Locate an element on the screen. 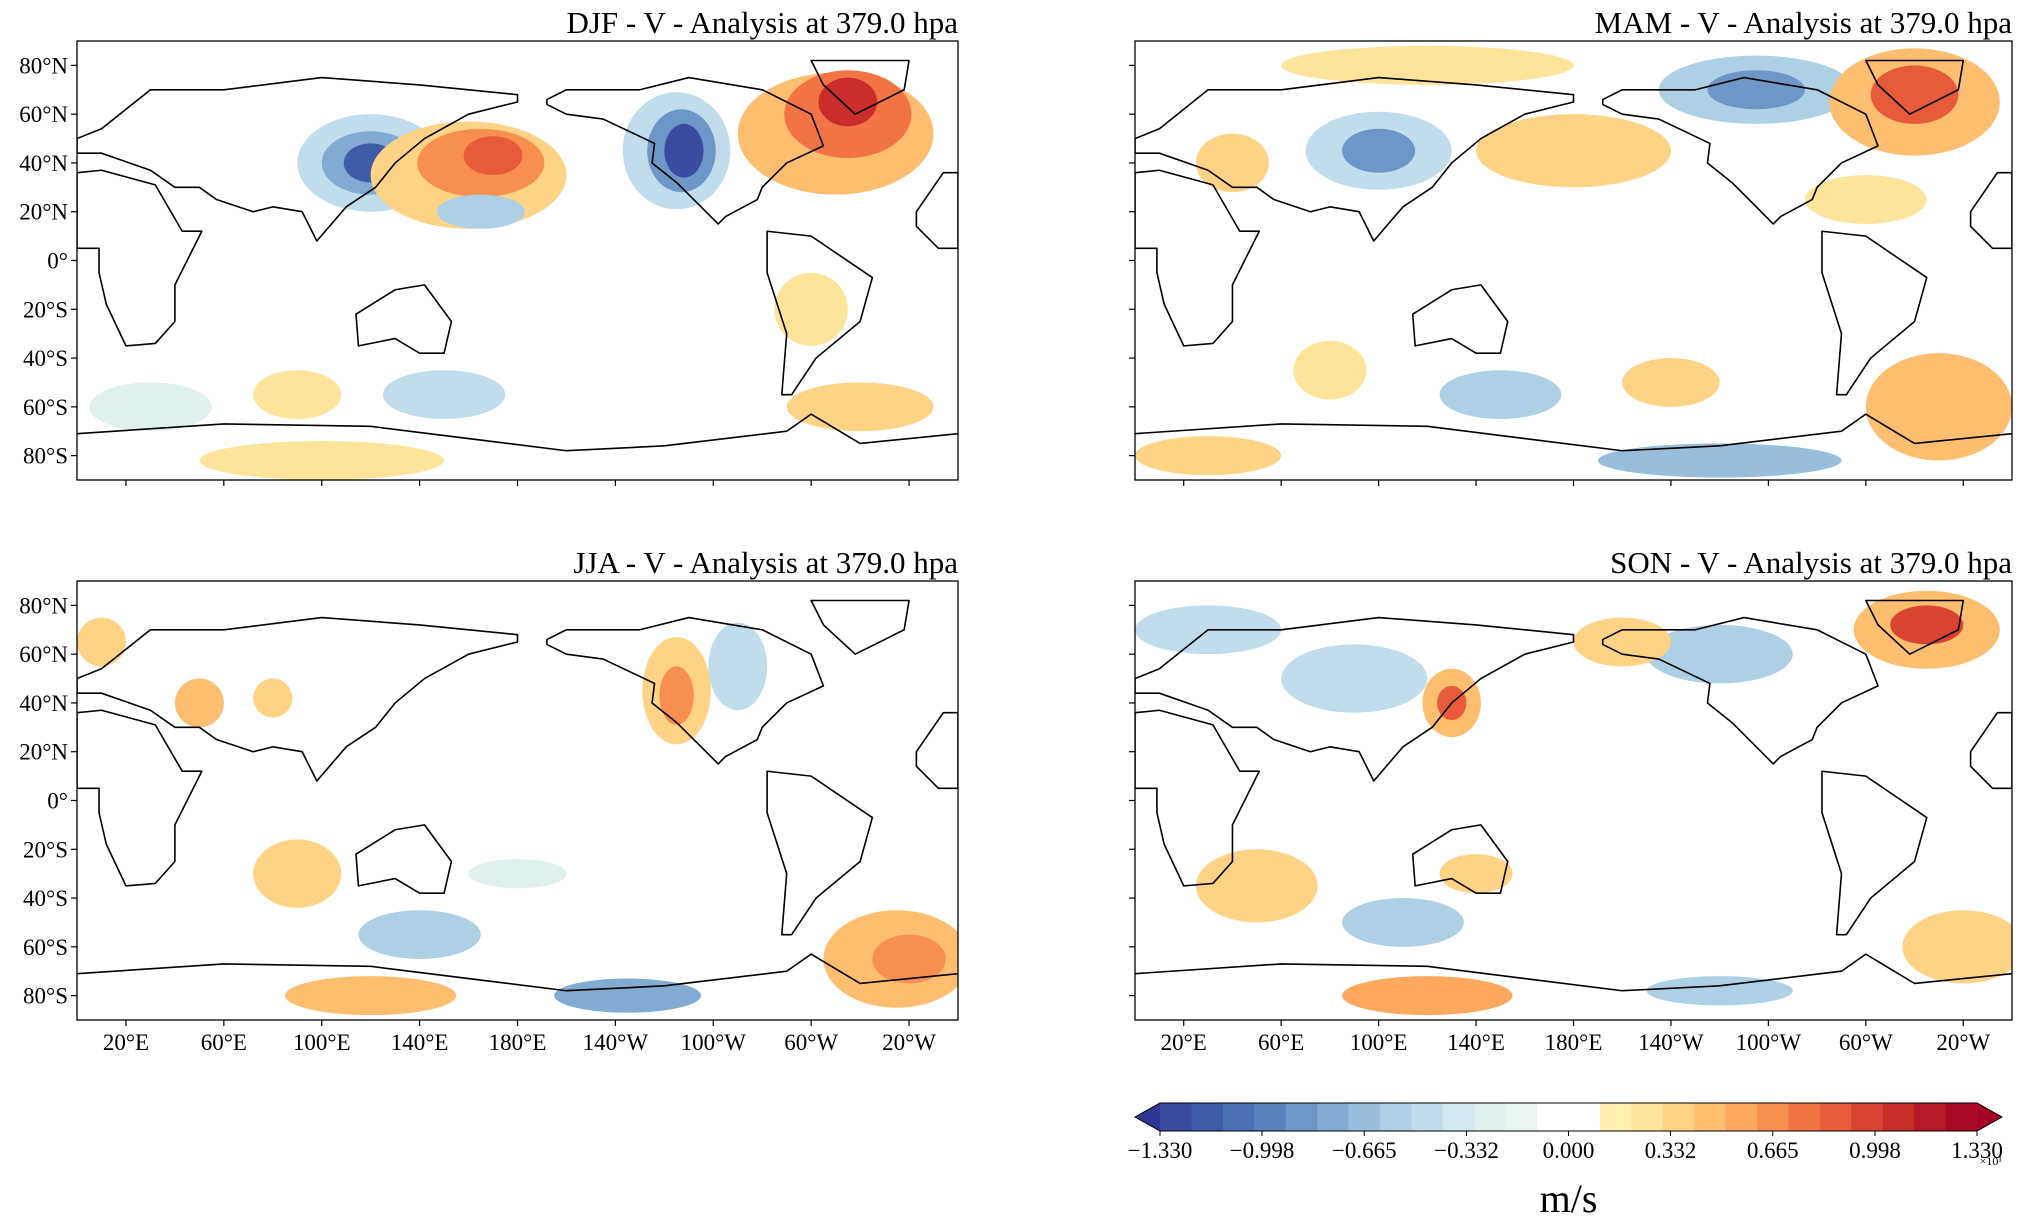 The height and width of the screenshot is (1232, 2025). panel-title: MAM - V - Analysis at 379.0 hpa is located at coordinates (1804, 22).